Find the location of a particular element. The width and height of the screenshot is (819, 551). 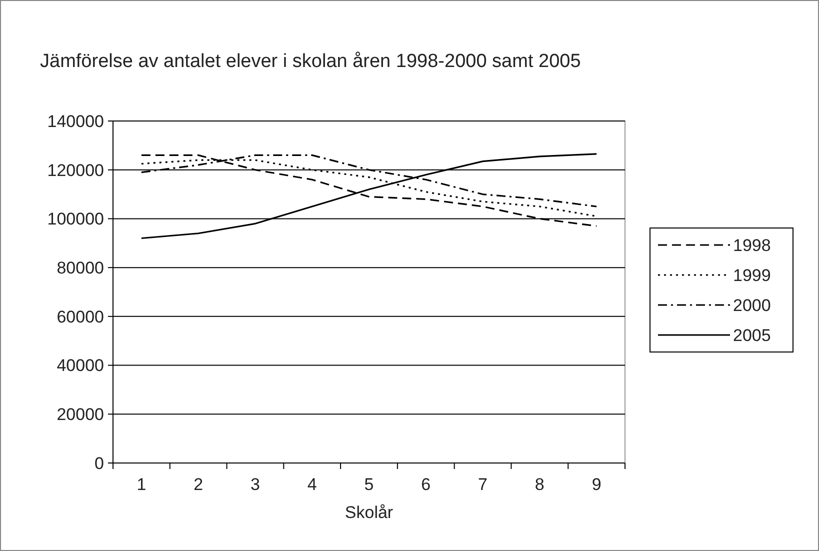

y-tick-label: 0 is located at coordinates (99, 463).